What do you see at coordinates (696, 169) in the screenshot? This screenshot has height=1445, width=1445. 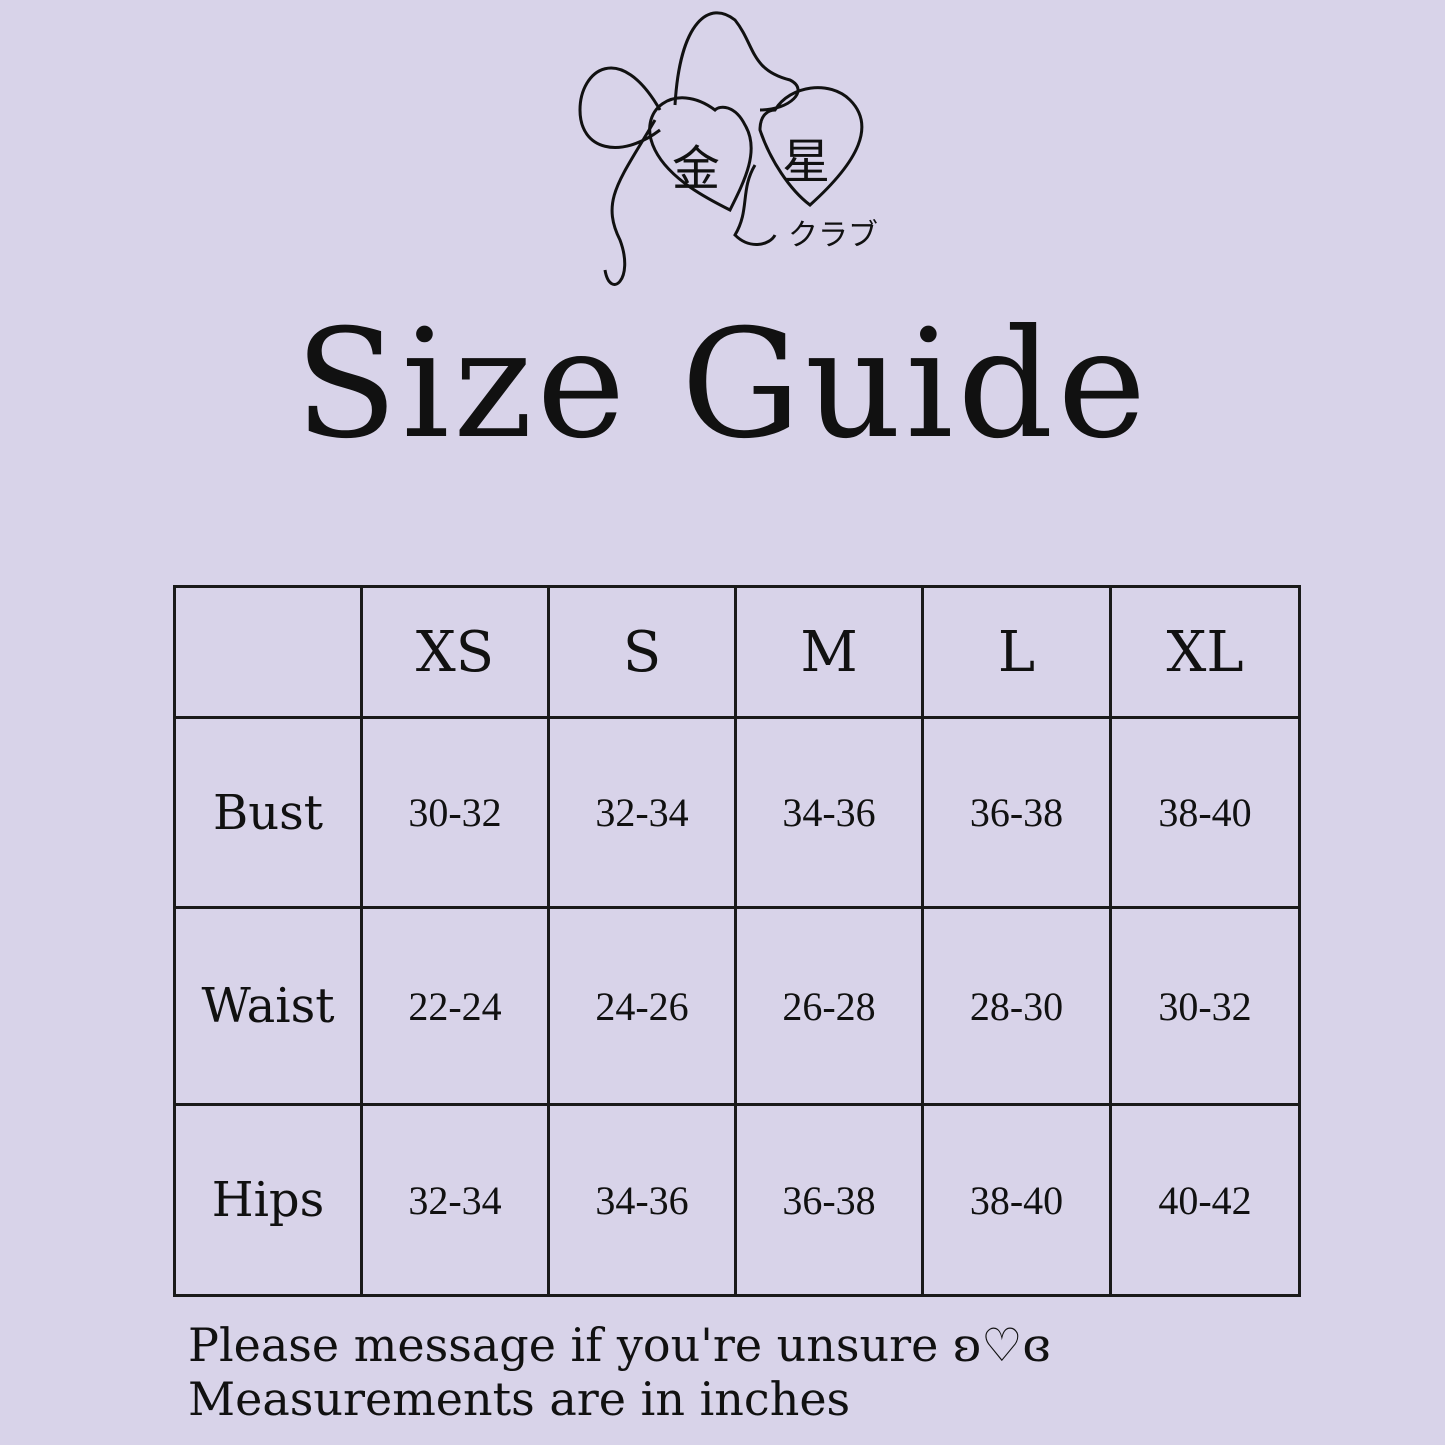 I see `logo-kanji-left: 金` at bounding box center [696, 169].